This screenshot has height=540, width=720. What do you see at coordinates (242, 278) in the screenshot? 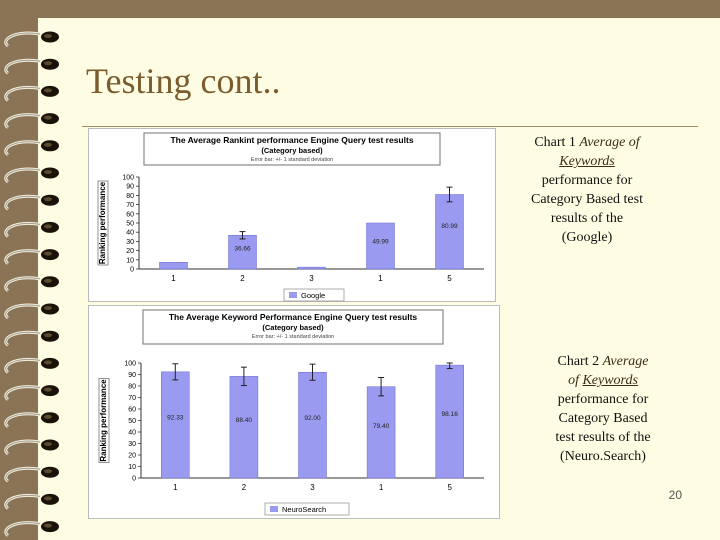
I see `chart-x-tick-label: 2` at bounding box center [242, 278].